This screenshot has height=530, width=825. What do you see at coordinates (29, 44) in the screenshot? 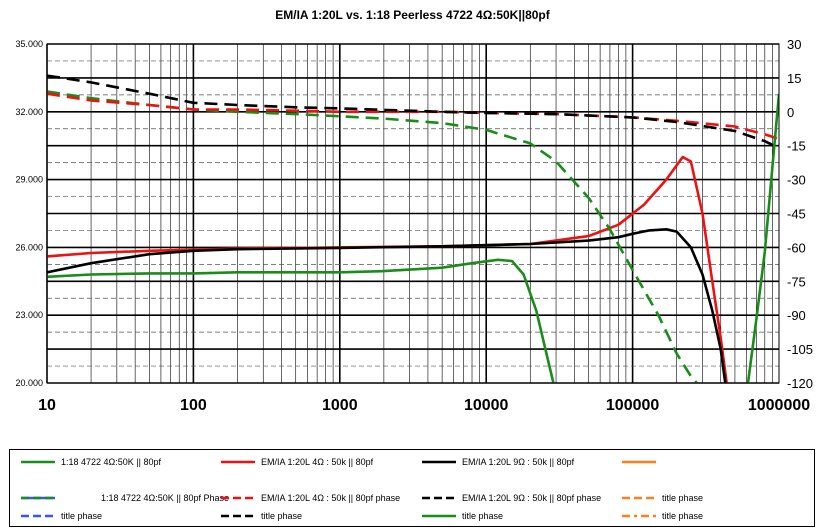
I see `left-tick-label: 35.000` at bounding box center [29, 44].